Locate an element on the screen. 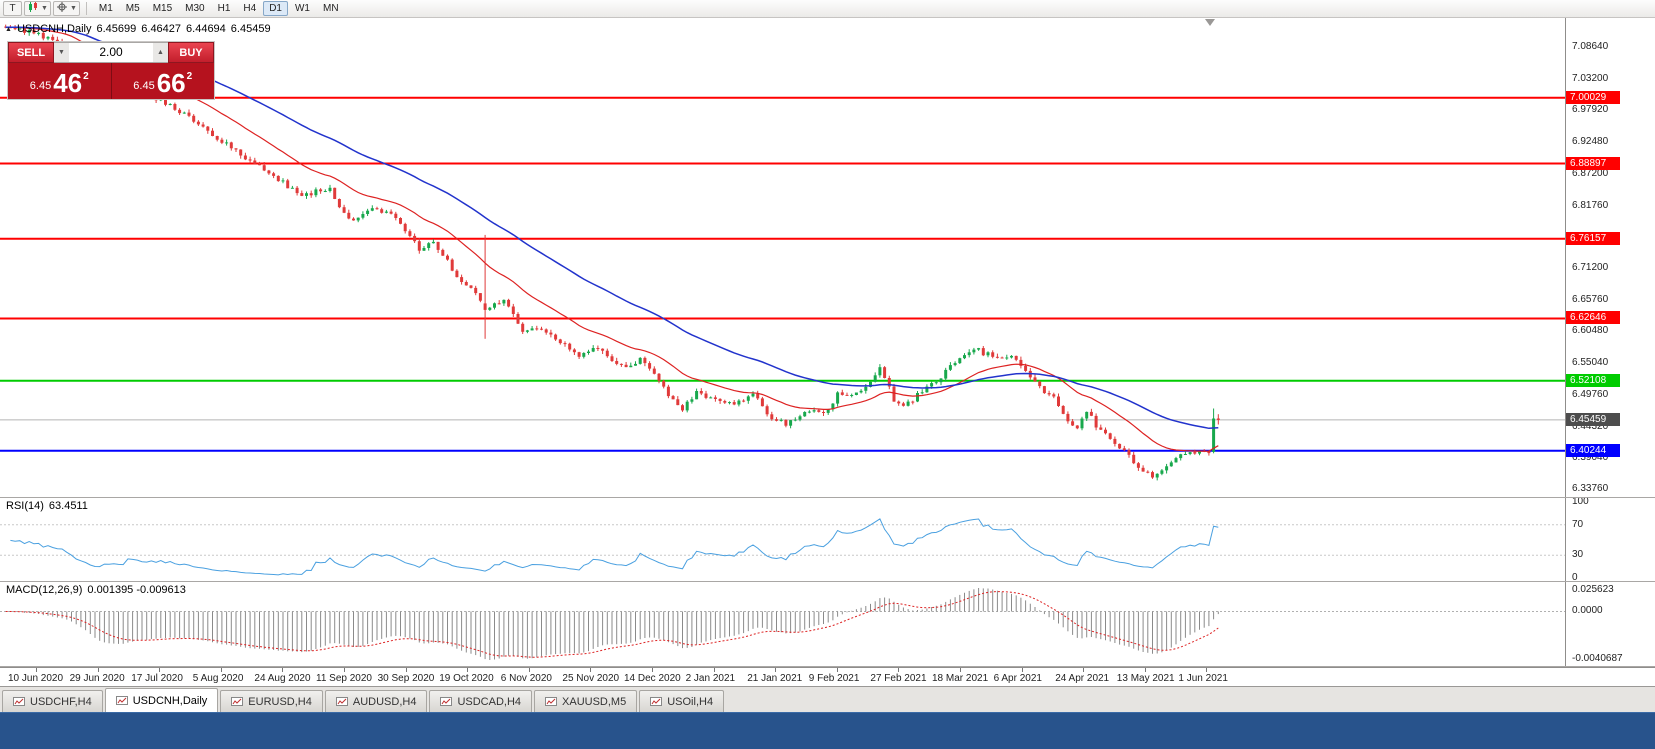 The height and width of the screenshot is (749, 1655). rsi-indicator-label: RSI(14) 63.4511 is located at coordinates (47, 506).